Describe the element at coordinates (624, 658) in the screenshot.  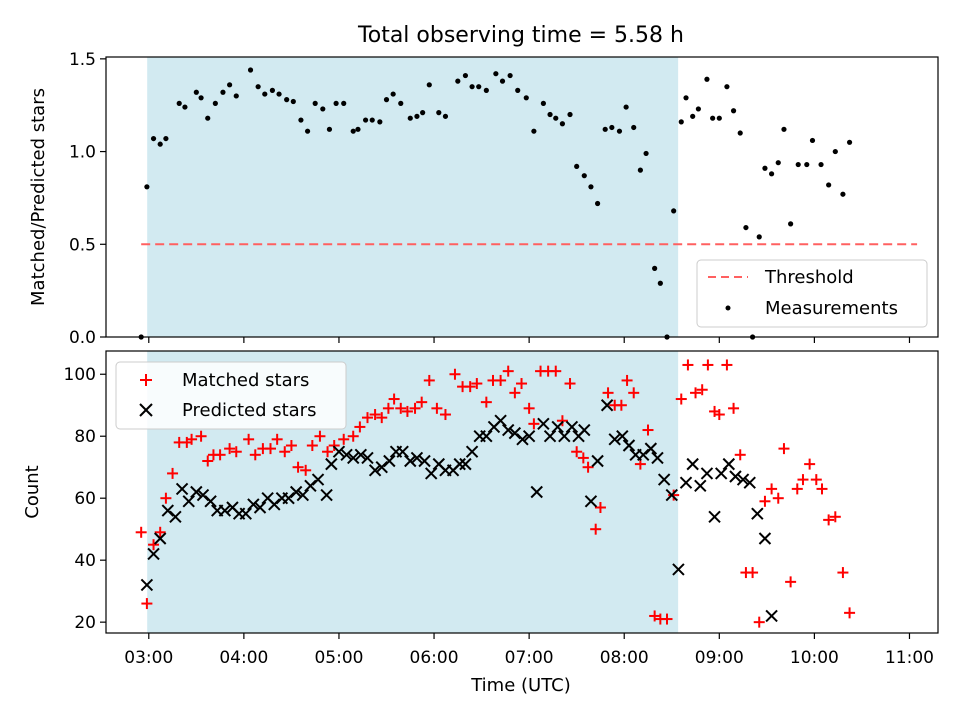
I see `xtick-label: 08:00` at that location.